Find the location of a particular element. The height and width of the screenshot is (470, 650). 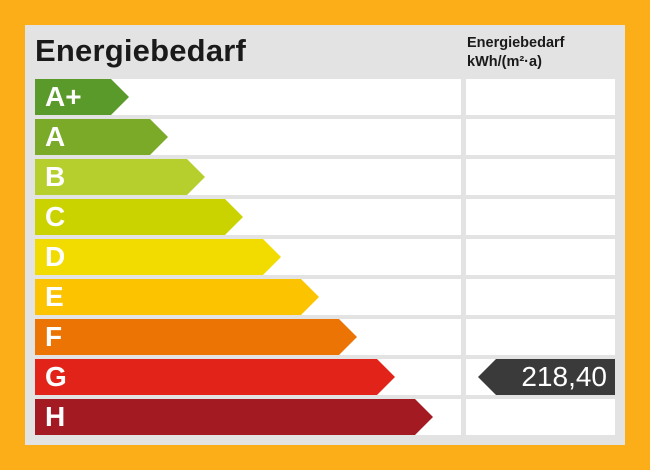

label-title: Energiebedarf is located at coordinates (141, 50).